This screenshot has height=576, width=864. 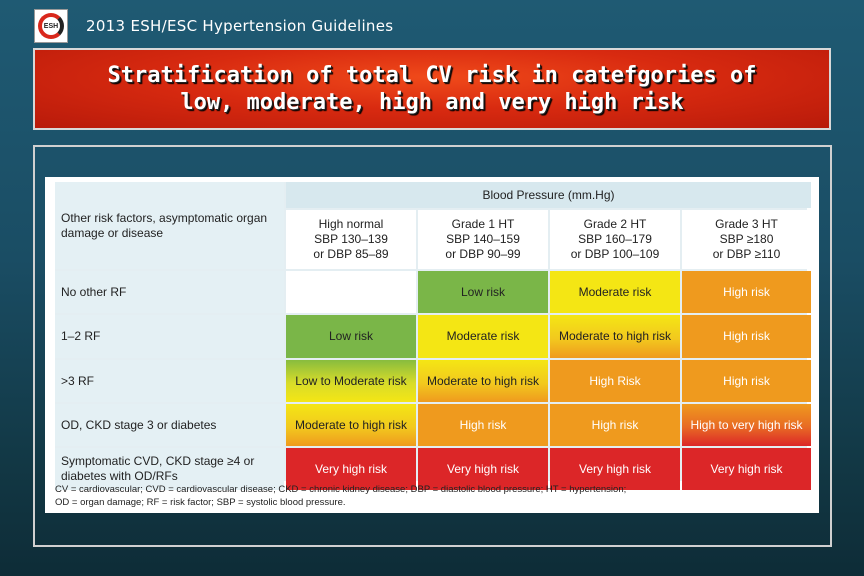 I want to click on col-header-line: or DBP 85–89, so click(x=351, y=254).